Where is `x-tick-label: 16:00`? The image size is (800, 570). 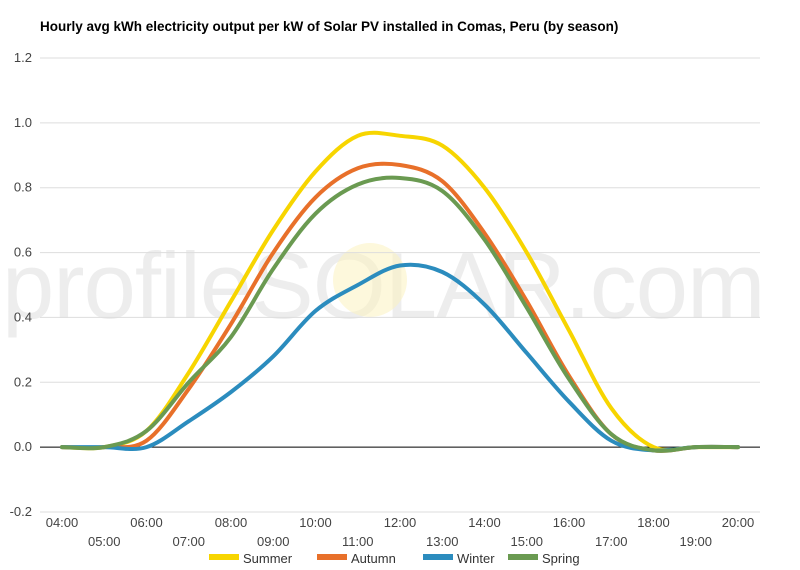 x-tick-label: 16:00 is located at coordinates (569, 522).